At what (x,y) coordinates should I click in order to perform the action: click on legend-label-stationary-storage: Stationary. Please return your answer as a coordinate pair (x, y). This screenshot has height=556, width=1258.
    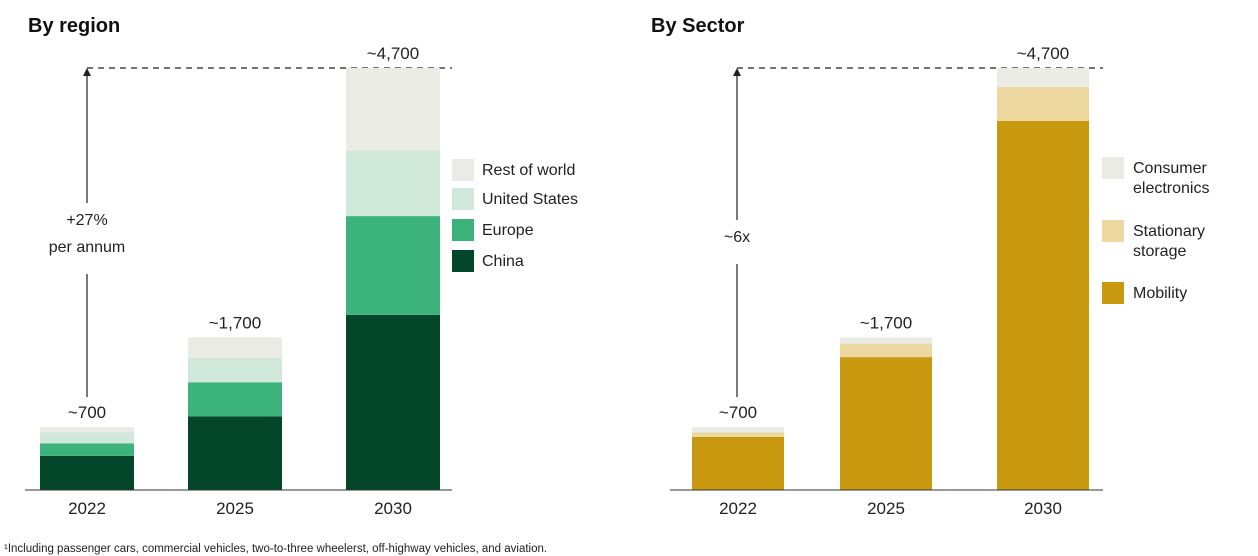
    Looking at the image, I should click on (1169, 231).